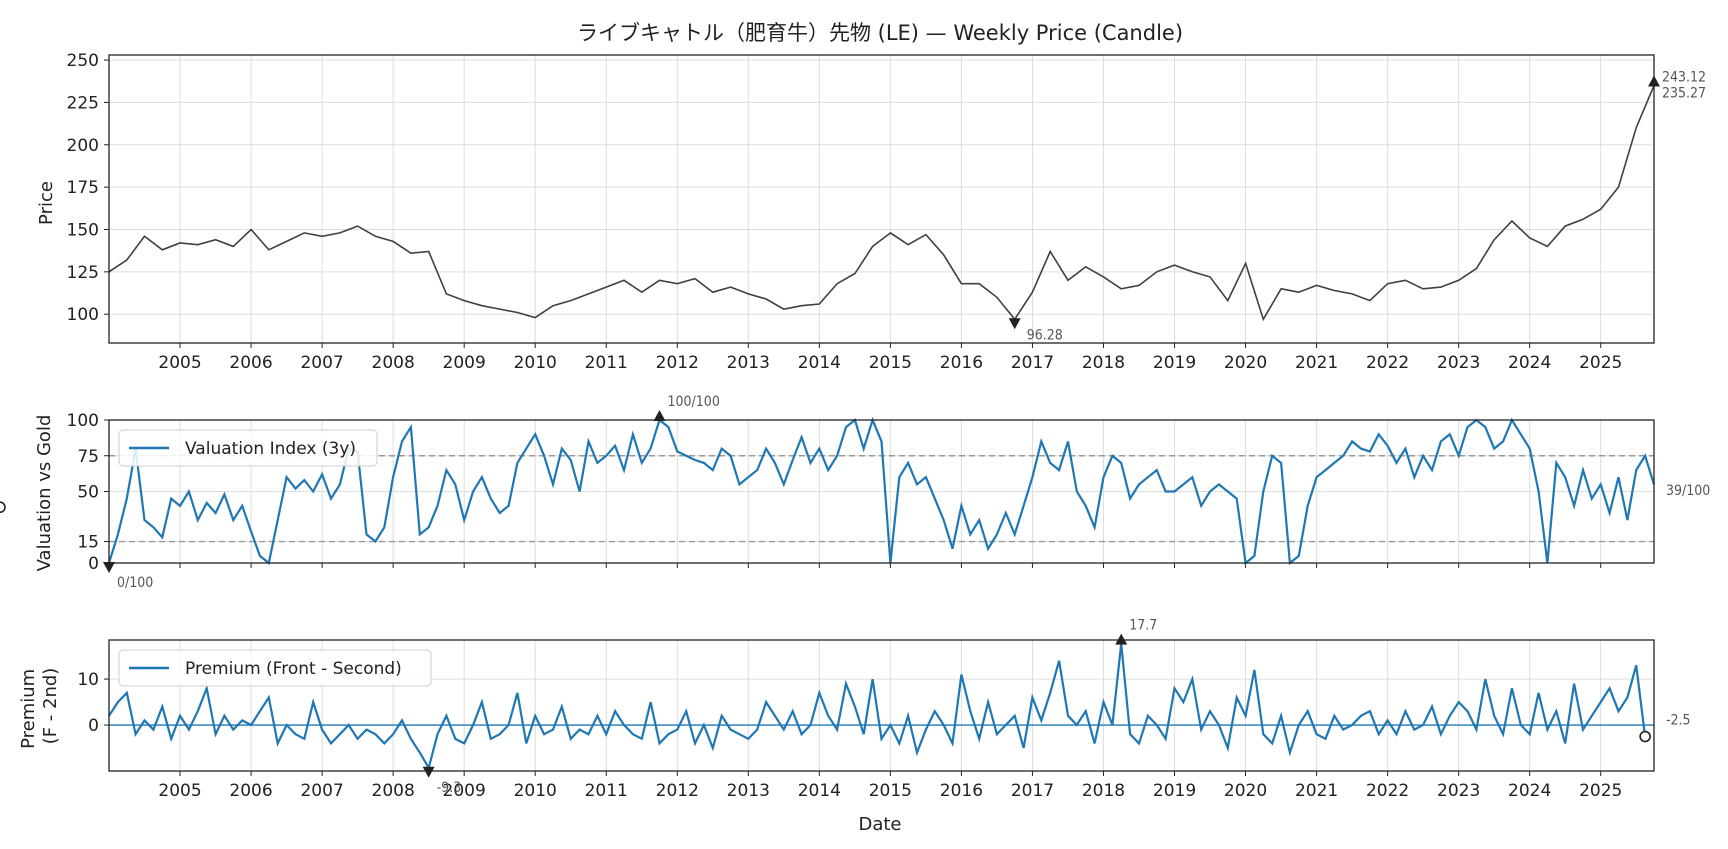 Image resolution: width=1728 pixels, height=849 pixels. What do you see at coordinates (1143, 626) in the screenshot?
I see `max-annotation: 17.7` at bounding box center [1143, 626].